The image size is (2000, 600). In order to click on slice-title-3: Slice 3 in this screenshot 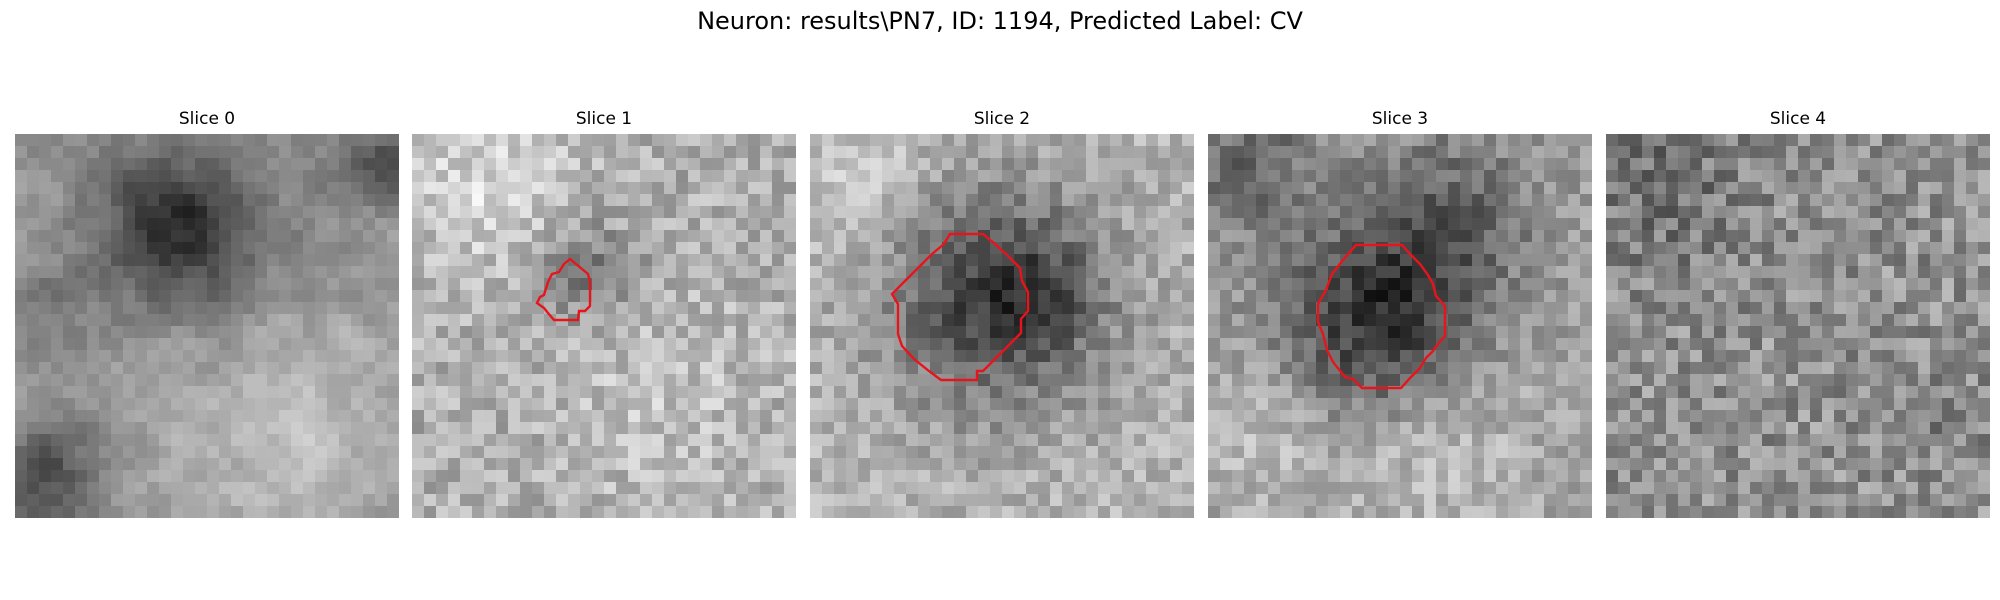, I will do `click(1400, 119)`.